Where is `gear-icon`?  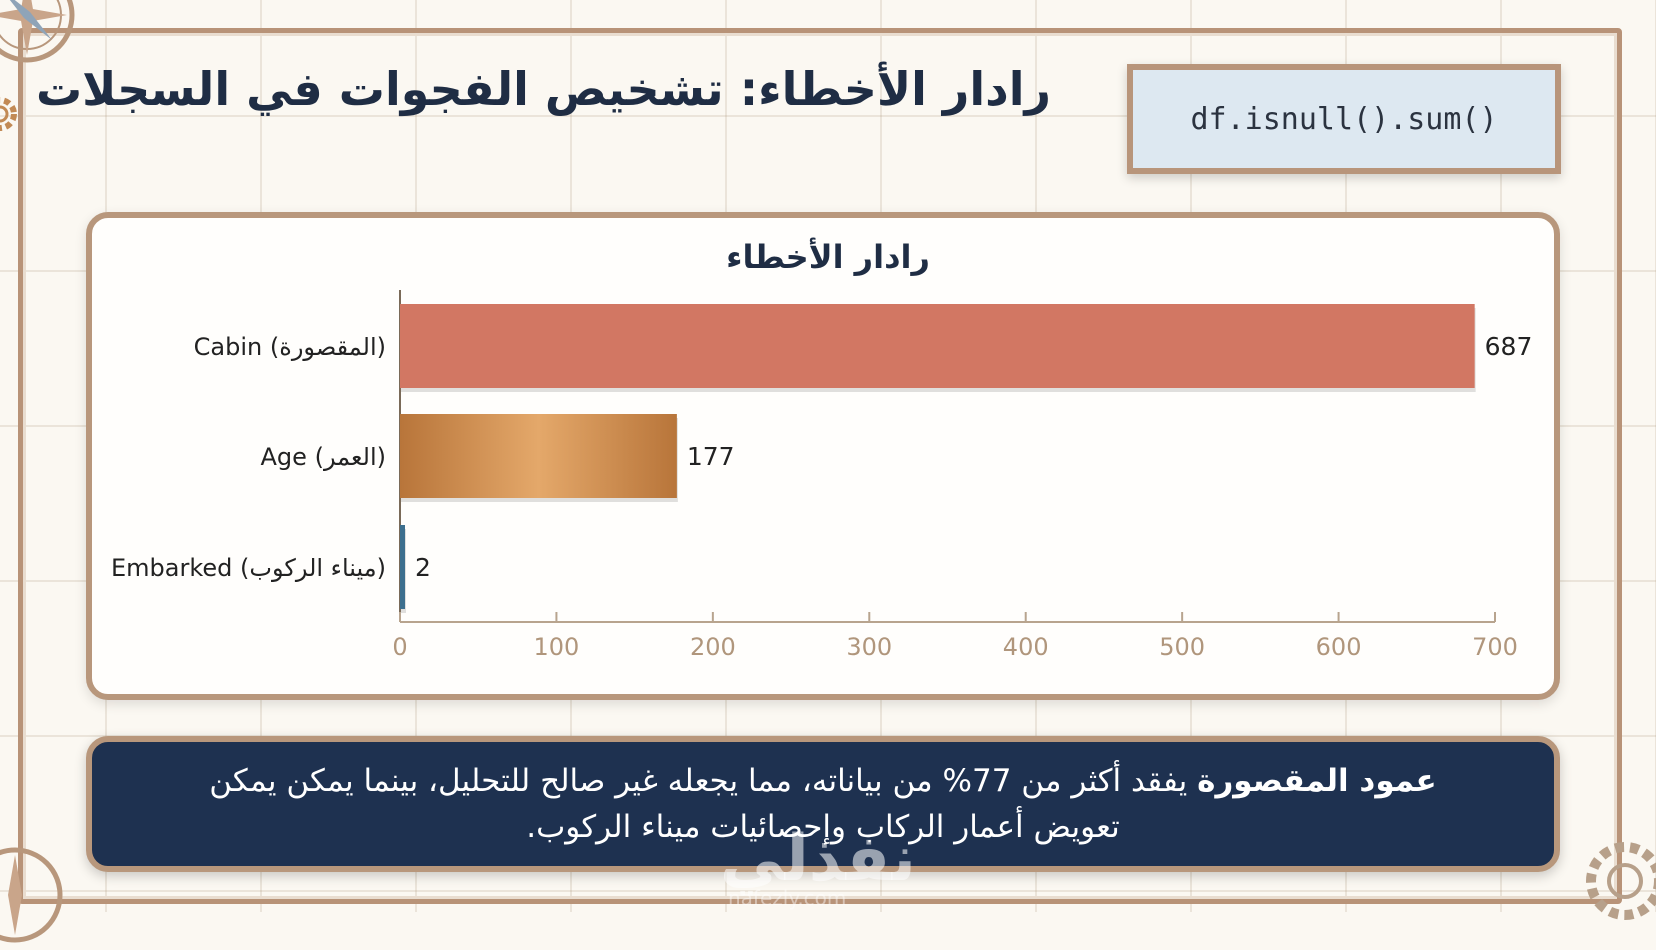
gear-icon is located at coordinates (8, 114).